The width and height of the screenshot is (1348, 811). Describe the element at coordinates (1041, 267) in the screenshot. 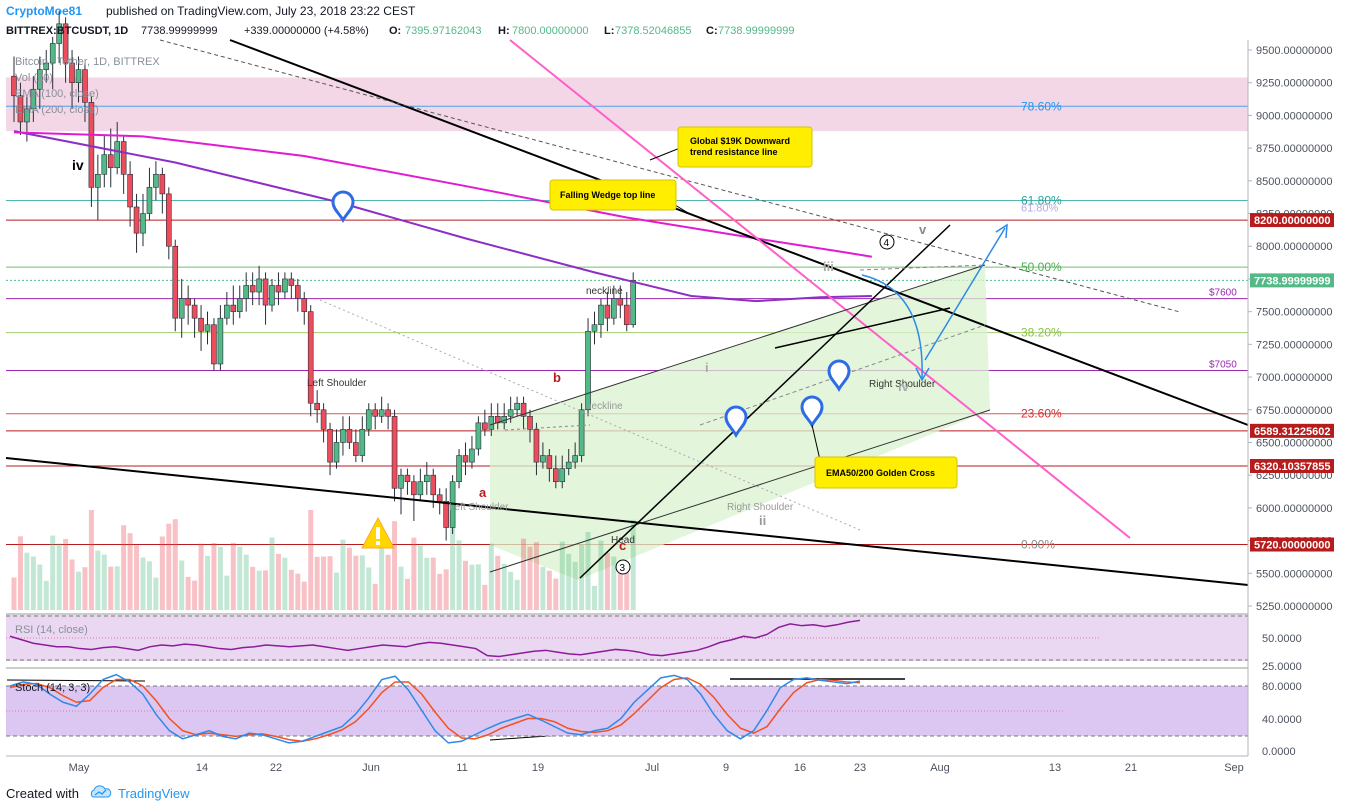

I see `fib-label-2: 50.00%` at that location.